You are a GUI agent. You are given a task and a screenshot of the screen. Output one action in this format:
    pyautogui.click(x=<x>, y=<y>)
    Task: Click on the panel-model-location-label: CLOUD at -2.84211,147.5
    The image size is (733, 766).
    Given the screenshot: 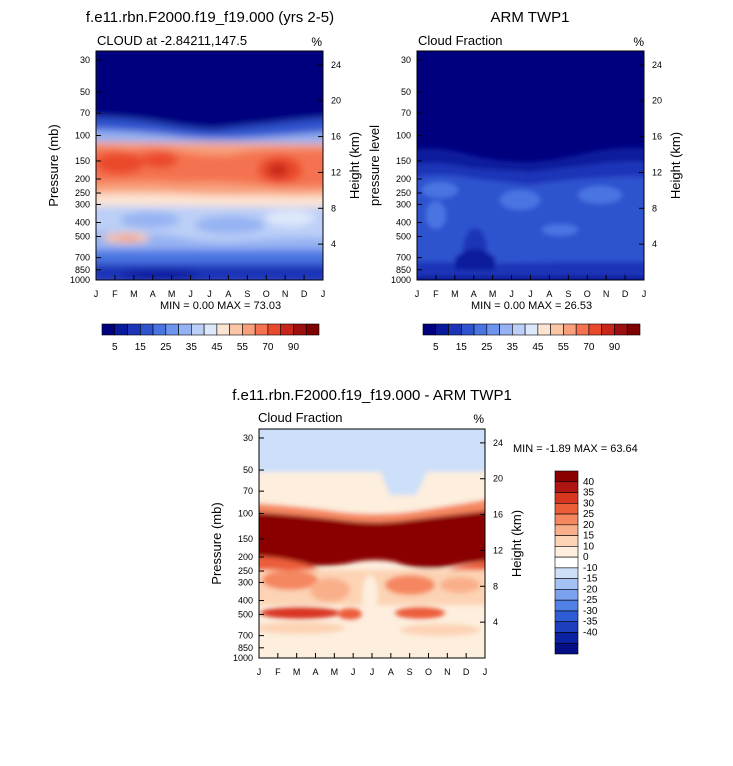 What is the action you would take?
    pyautogui.click(x=172, y=40)
    